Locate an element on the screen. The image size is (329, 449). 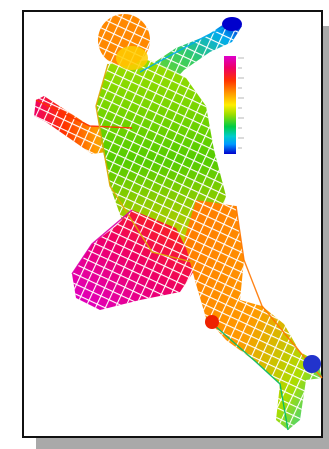
left-leg-mesh is located at coordinates (134, 260).